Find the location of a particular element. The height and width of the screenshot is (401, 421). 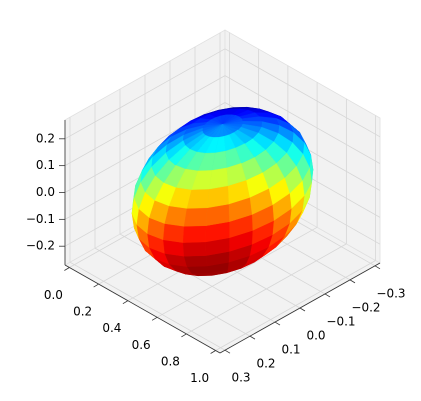

z-tick-label: −0.2 is located at coordinates (40, 246).